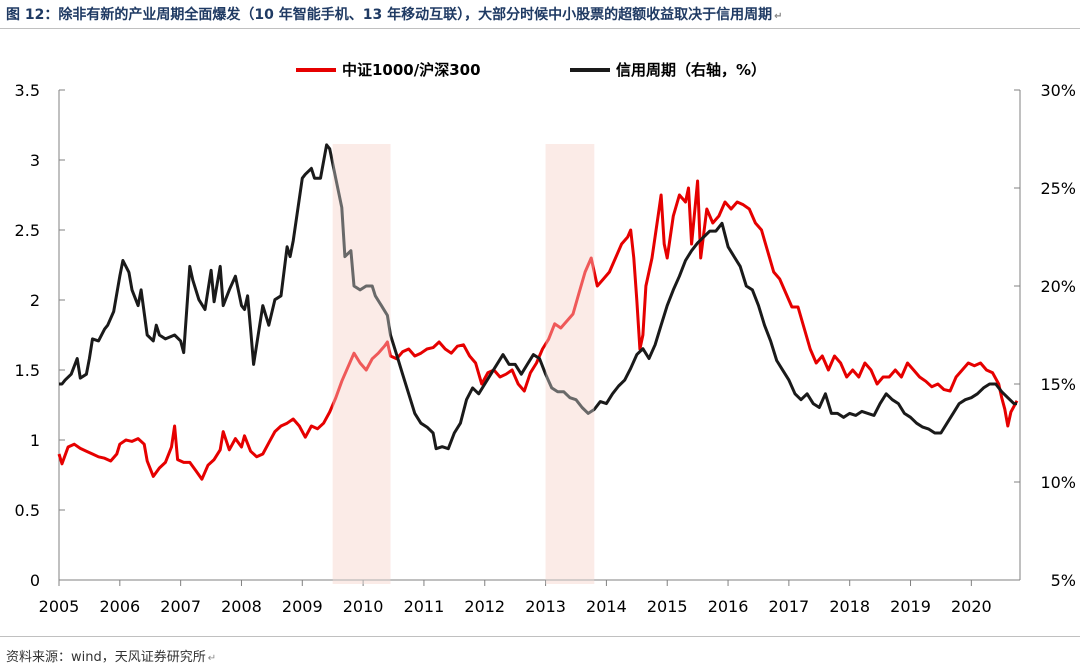 The height and width of the screenshot is (667, 1080). Describe the element at coordinates (545, 606) in the screenshot. I see `x-tick-label: 2013` at that location.